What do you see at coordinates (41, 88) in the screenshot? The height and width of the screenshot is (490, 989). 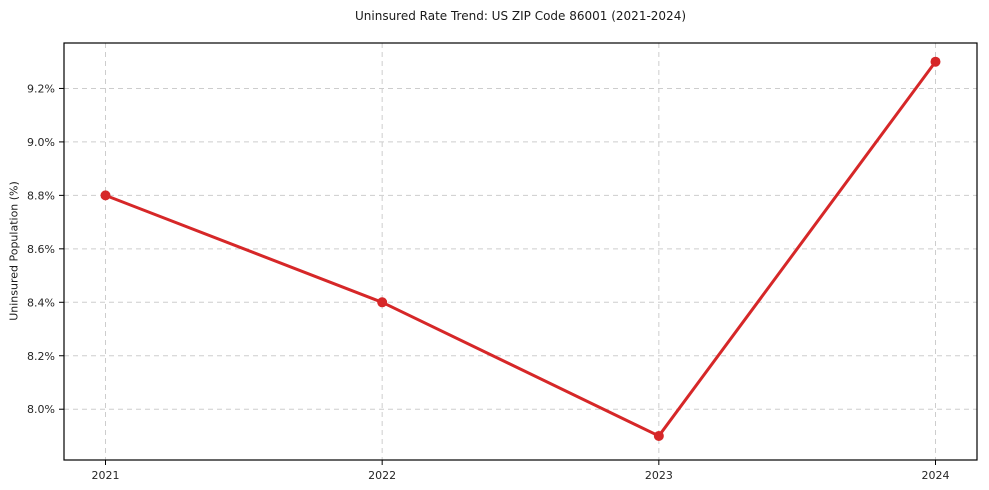 I see `y-tick-label: 9.2%` at bounding box center [41, 88].